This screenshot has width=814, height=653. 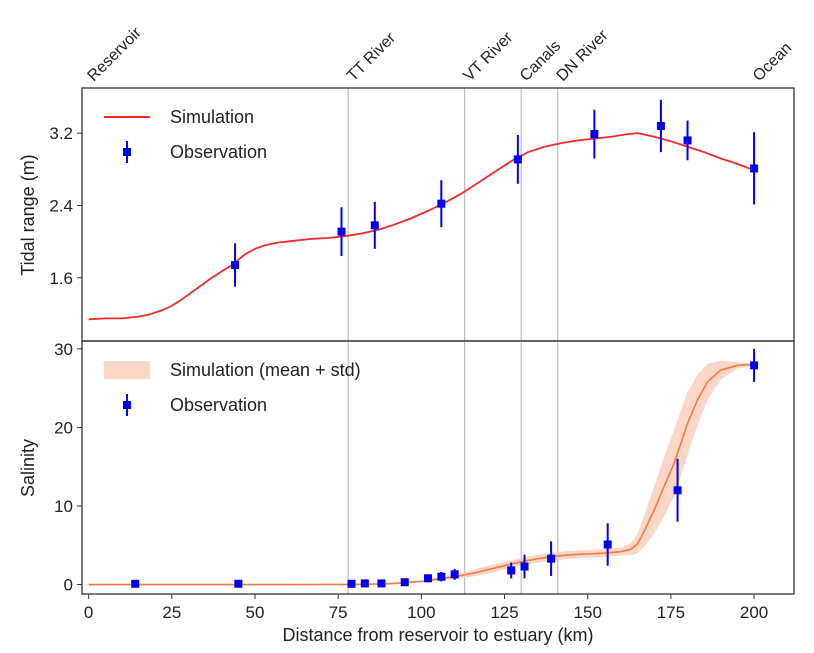 What do you see at coordinates (61, 205) in the screenshot?
I see `top-y-tick-label: 2.4` at bounding box center [61, 205].